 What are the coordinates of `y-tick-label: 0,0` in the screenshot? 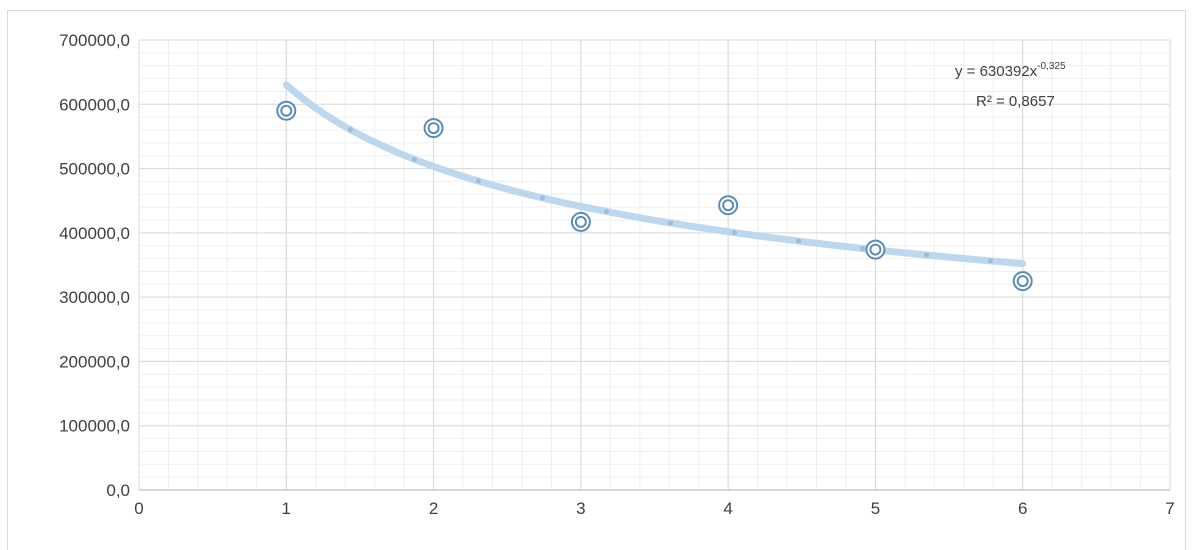 It's located at (118, 490).